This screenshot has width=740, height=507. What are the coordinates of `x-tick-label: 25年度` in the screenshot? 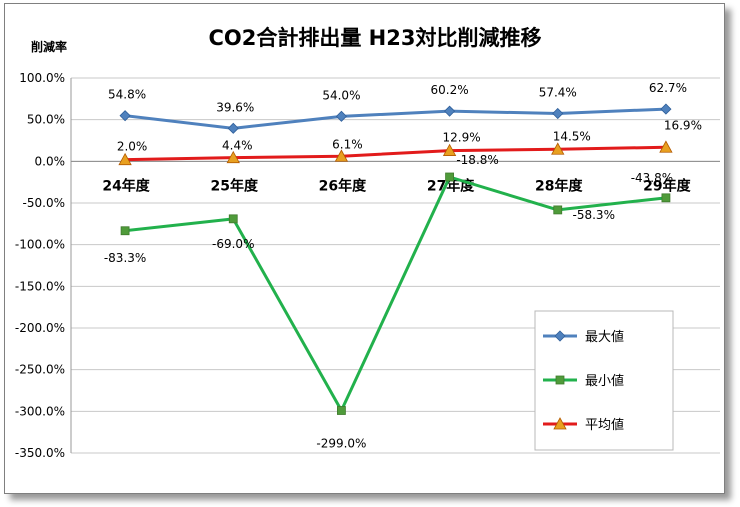 It's located at (235, 185).